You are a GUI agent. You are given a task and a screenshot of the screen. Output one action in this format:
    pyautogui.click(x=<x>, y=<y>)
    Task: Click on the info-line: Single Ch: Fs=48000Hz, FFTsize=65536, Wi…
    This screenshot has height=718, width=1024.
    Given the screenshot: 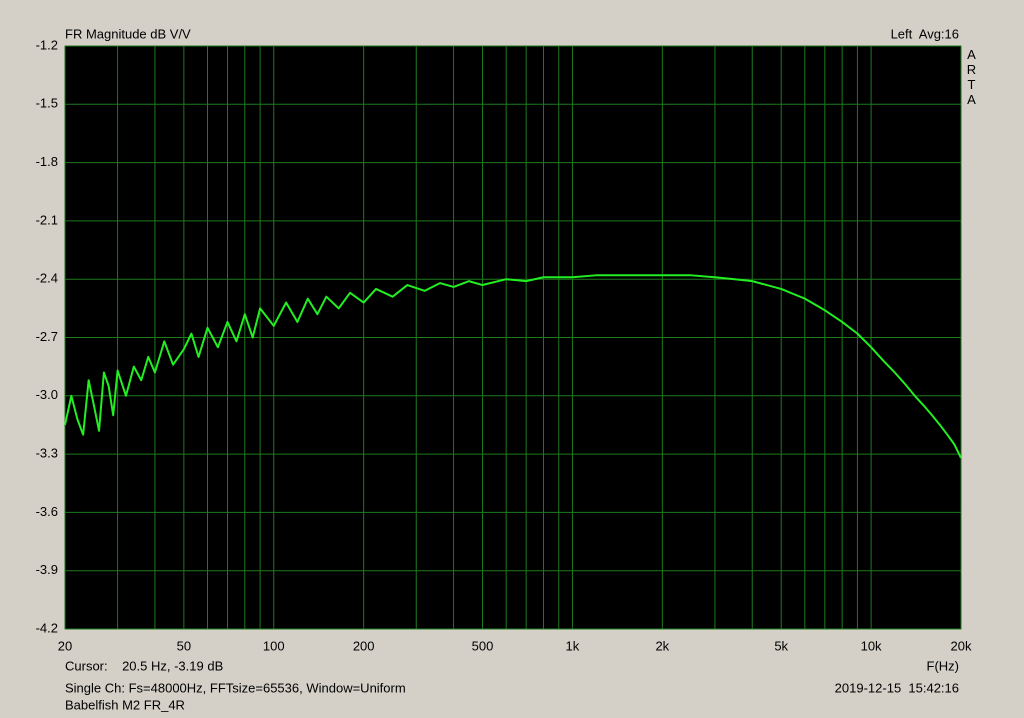 What is the action you would take?
    pyautogui.click(x=235, y=687)
    